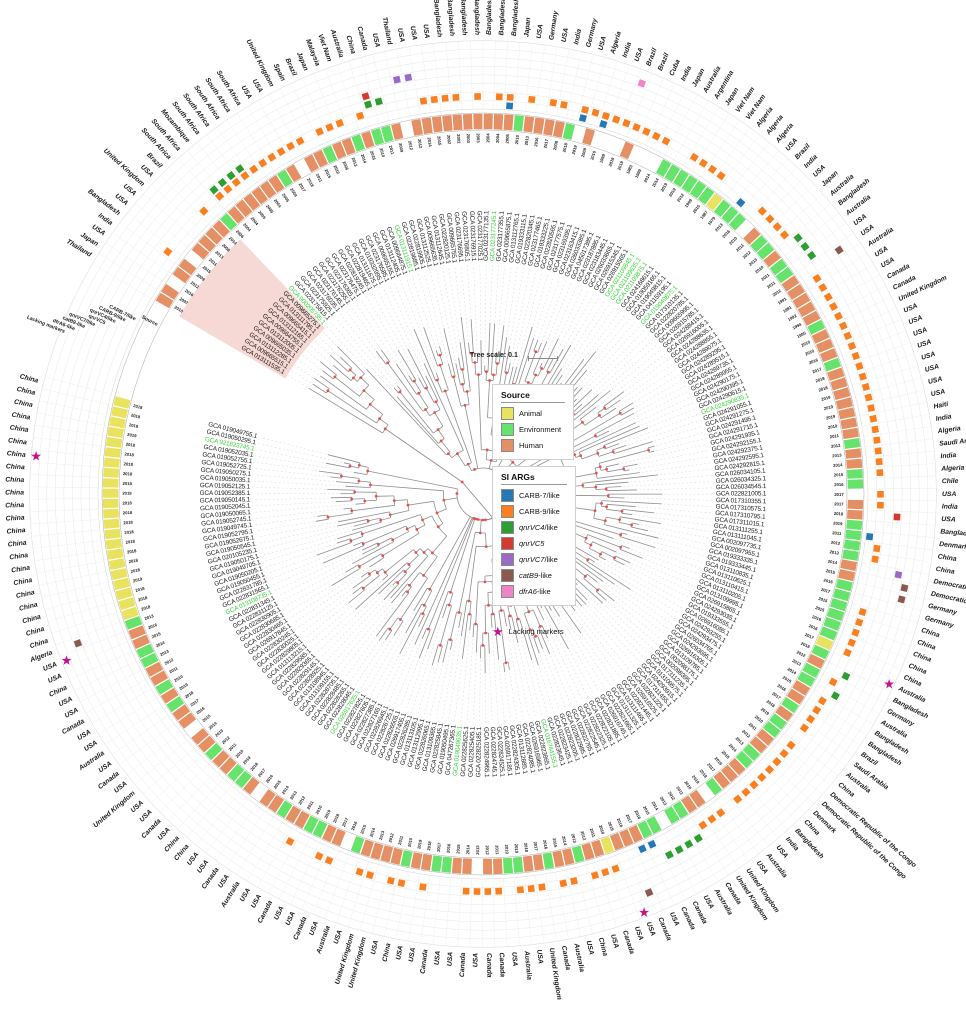  What do you see at coordinates (219, 255) in the screenshot?
I see `year-label: 2013` at bounding box center [219, 255].